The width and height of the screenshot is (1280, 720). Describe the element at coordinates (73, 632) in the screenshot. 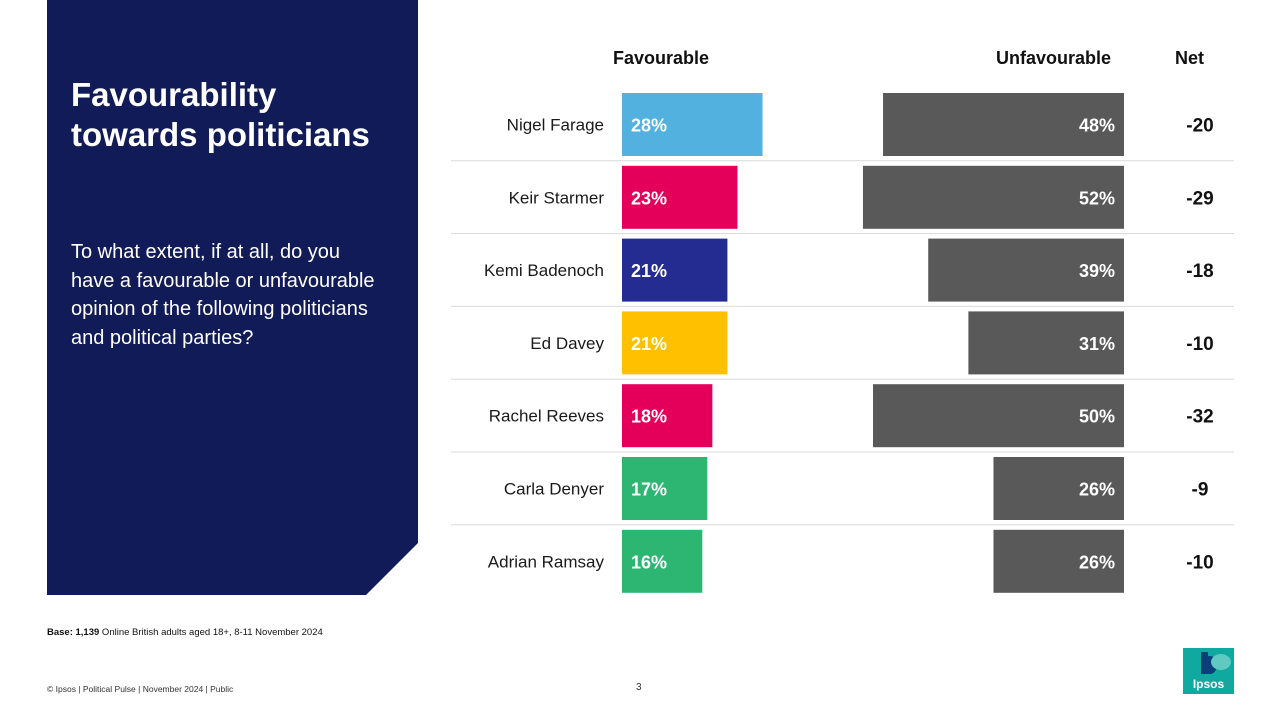

I see `base-label: Base: 1,139` at that location.